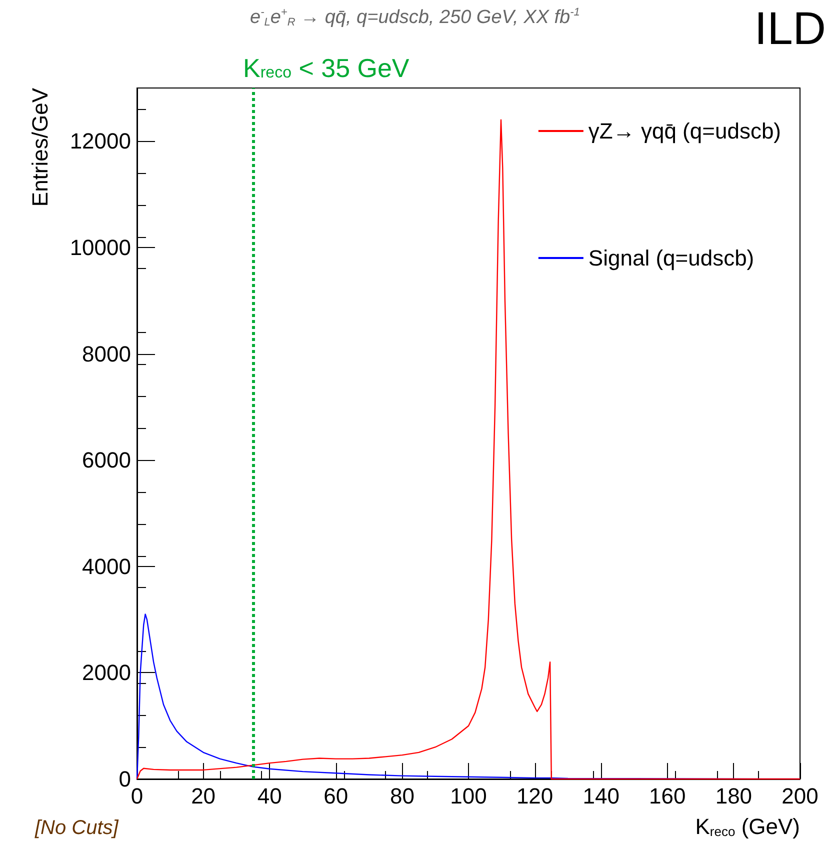 This screenshot has height=846, width=826. Describe the element at coordinates (535, 796) in the screenshot. I see `x-tick-label: 120` at that location.